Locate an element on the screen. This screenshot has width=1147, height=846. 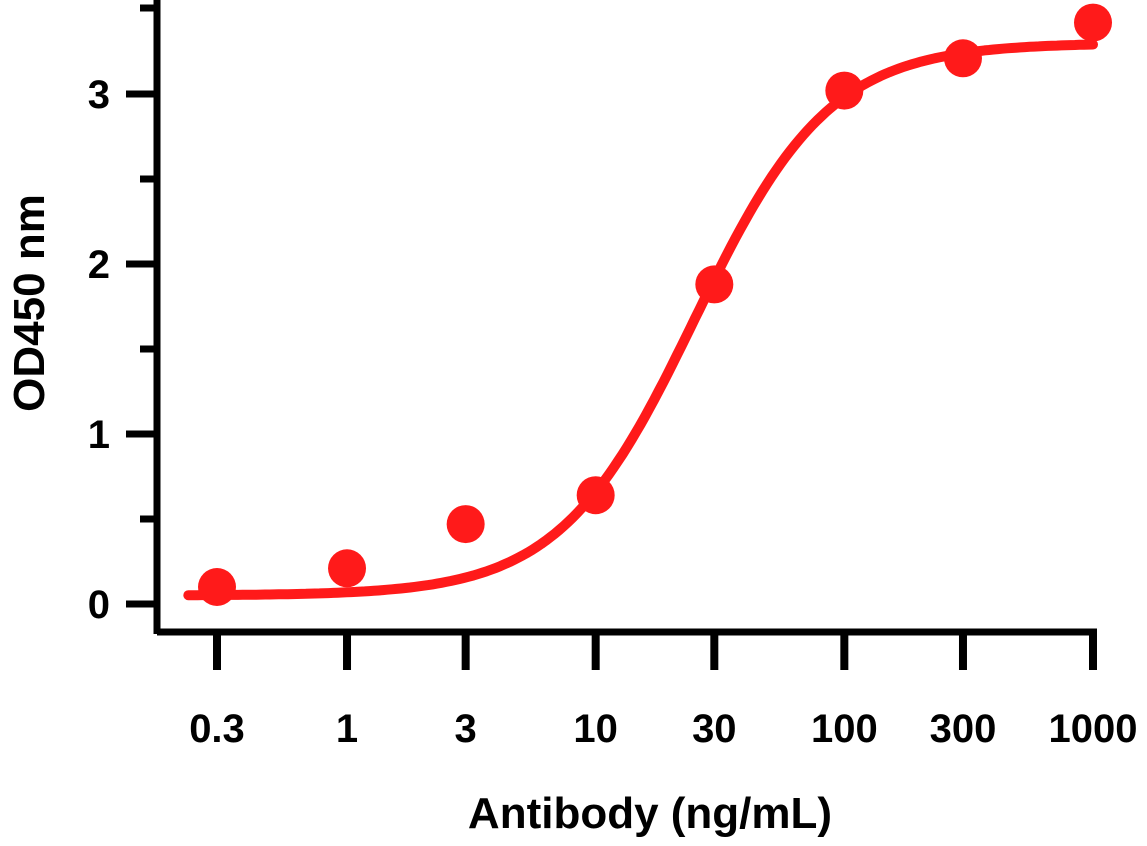
y-tick-label: 1 is located at coordinates (99, 435).